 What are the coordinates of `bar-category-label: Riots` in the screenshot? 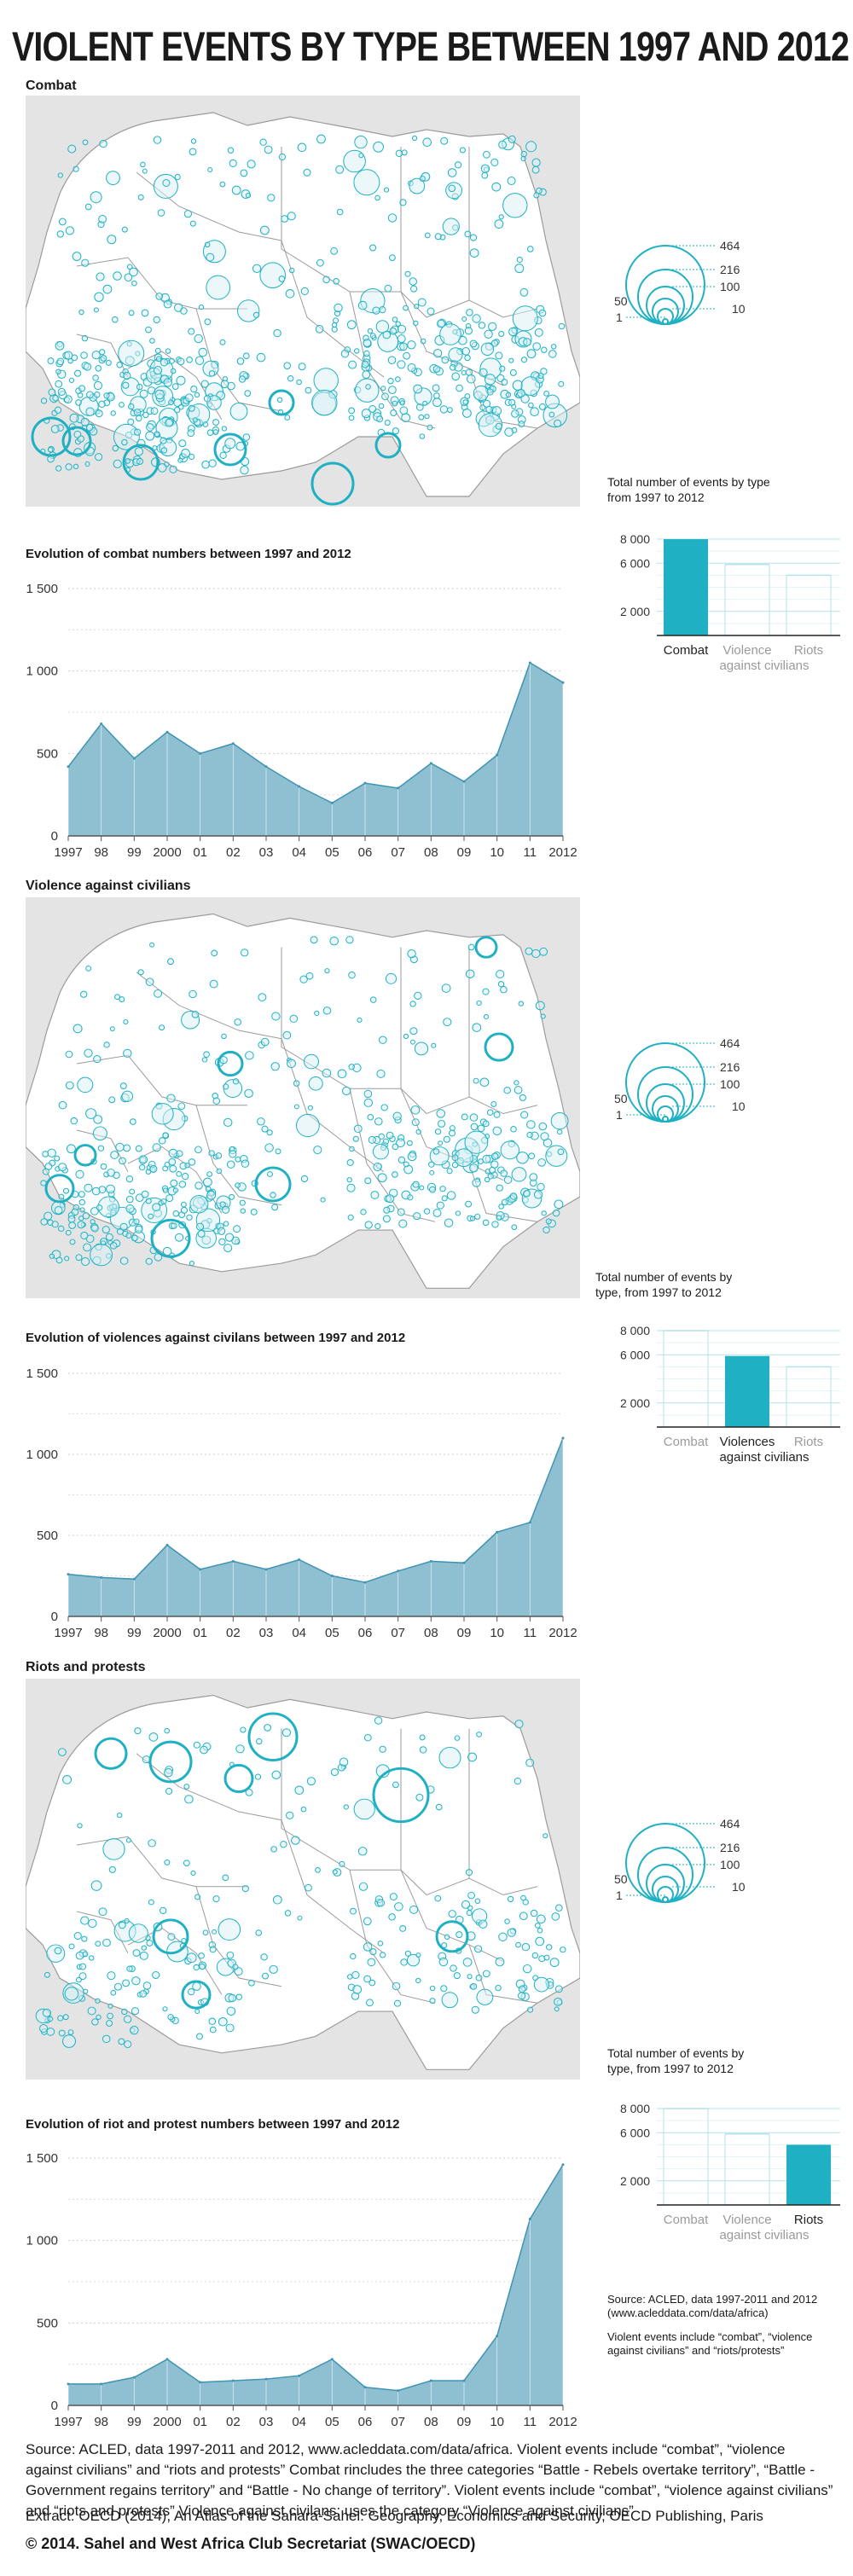 It's located at (808, 1442).